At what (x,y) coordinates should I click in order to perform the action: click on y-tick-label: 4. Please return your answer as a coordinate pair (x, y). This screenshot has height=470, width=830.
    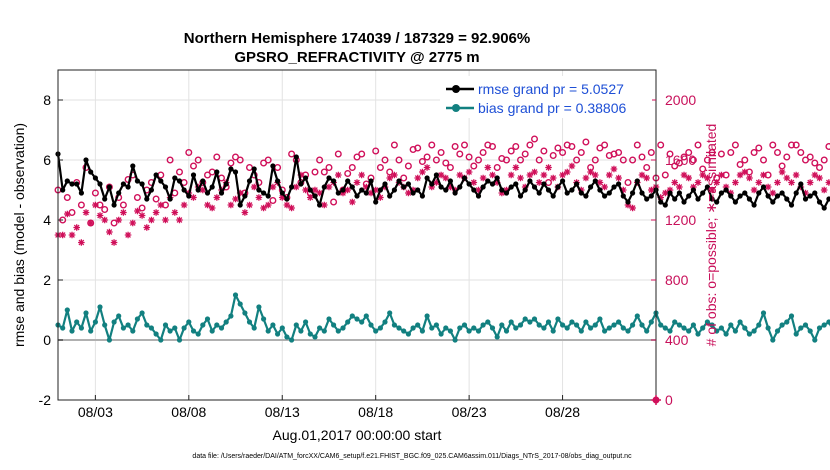
    Looking at the image, I should click on (47, 220).